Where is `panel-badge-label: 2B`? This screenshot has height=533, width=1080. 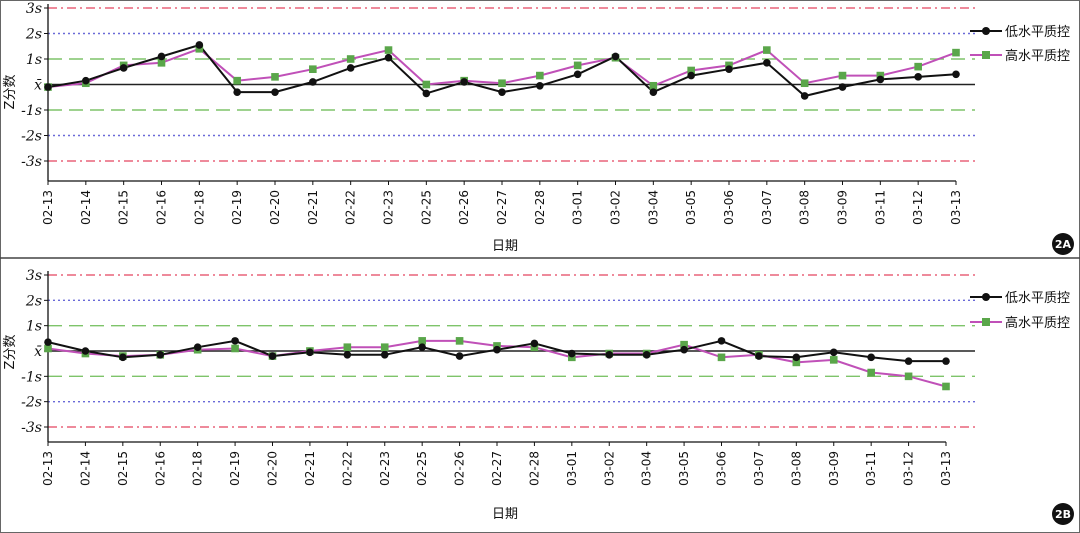 panel-badge-label: 2B is located at coordinates (1063, 514).